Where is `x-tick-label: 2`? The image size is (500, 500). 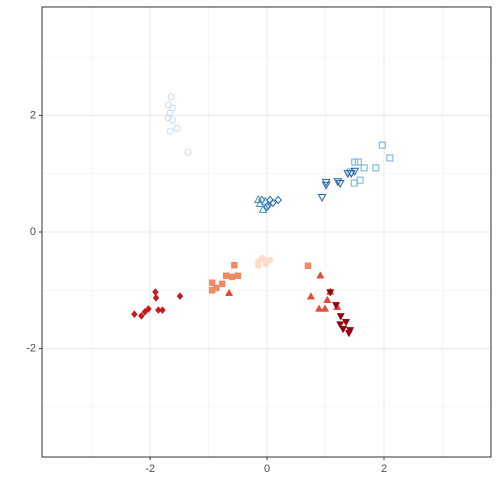 x-tick-label: 2 is located at coordinates (384, 469).